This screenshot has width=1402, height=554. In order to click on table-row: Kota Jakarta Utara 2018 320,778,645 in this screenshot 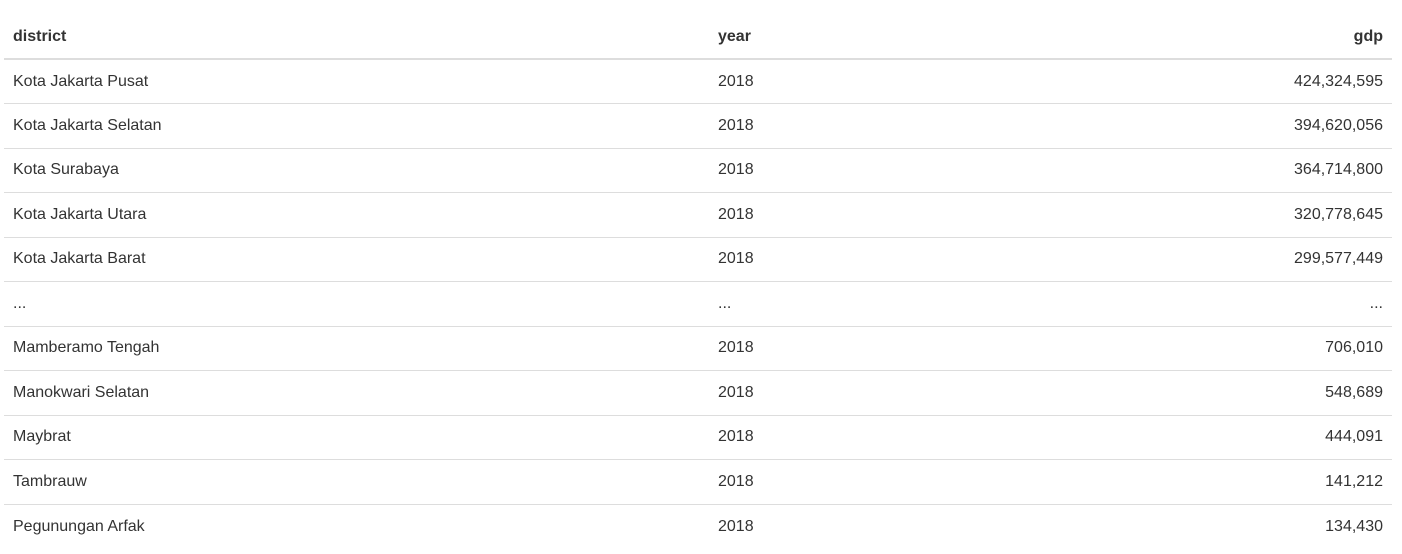, I will do `click(698, 214)`.